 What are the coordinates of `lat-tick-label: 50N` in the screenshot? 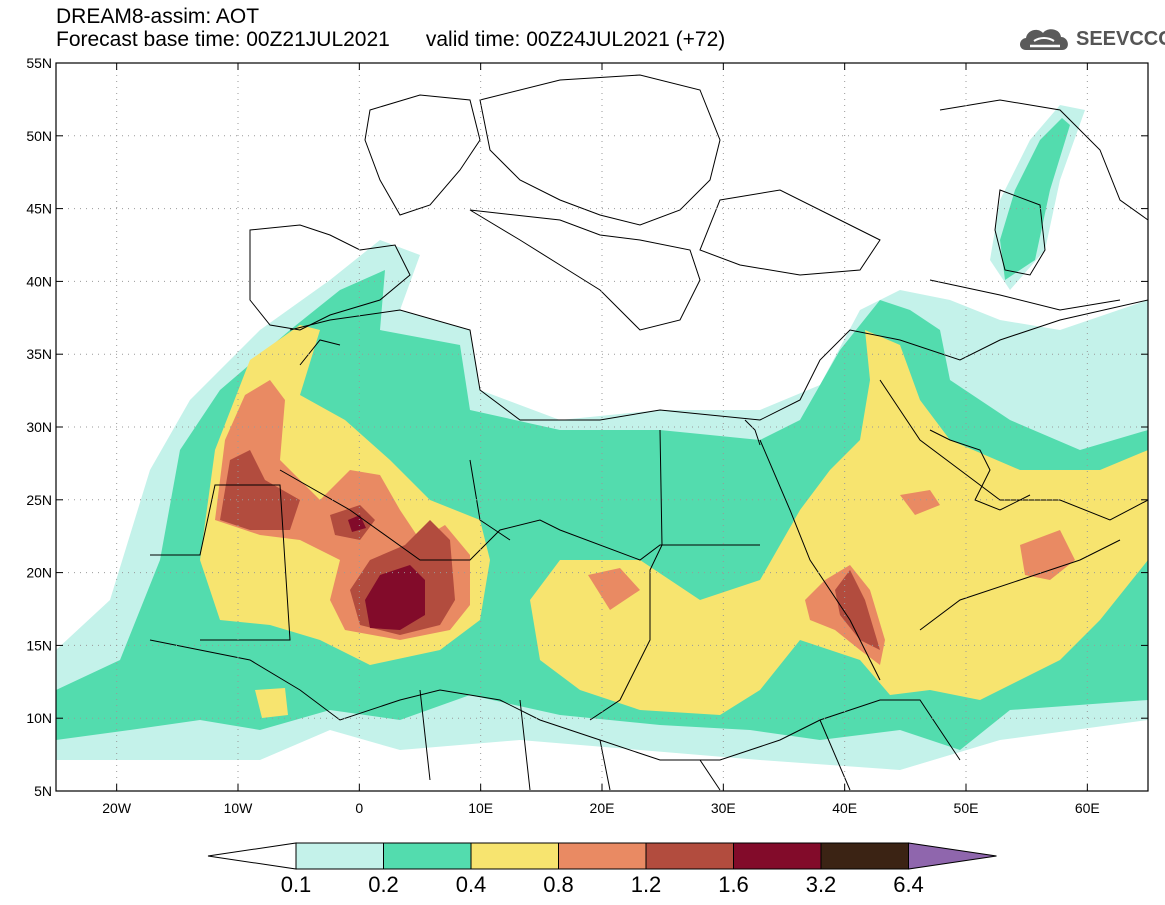 It's located at (39, 136).